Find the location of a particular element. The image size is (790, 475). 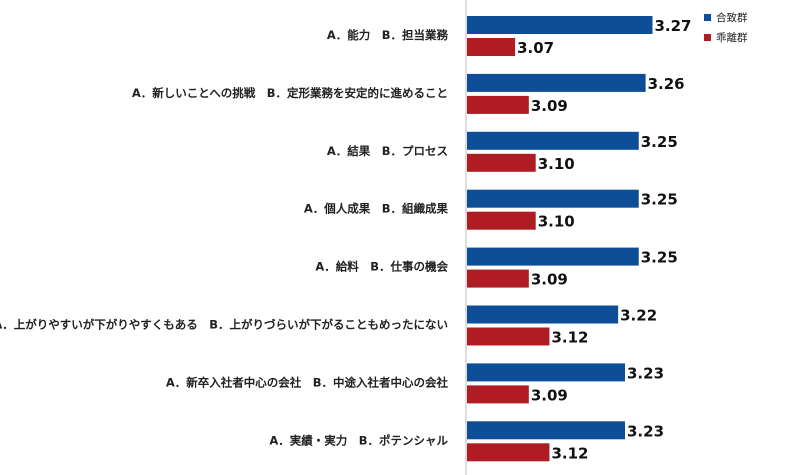

category-label: A．結果 B．プロセス is located at coordinates (387, 151).